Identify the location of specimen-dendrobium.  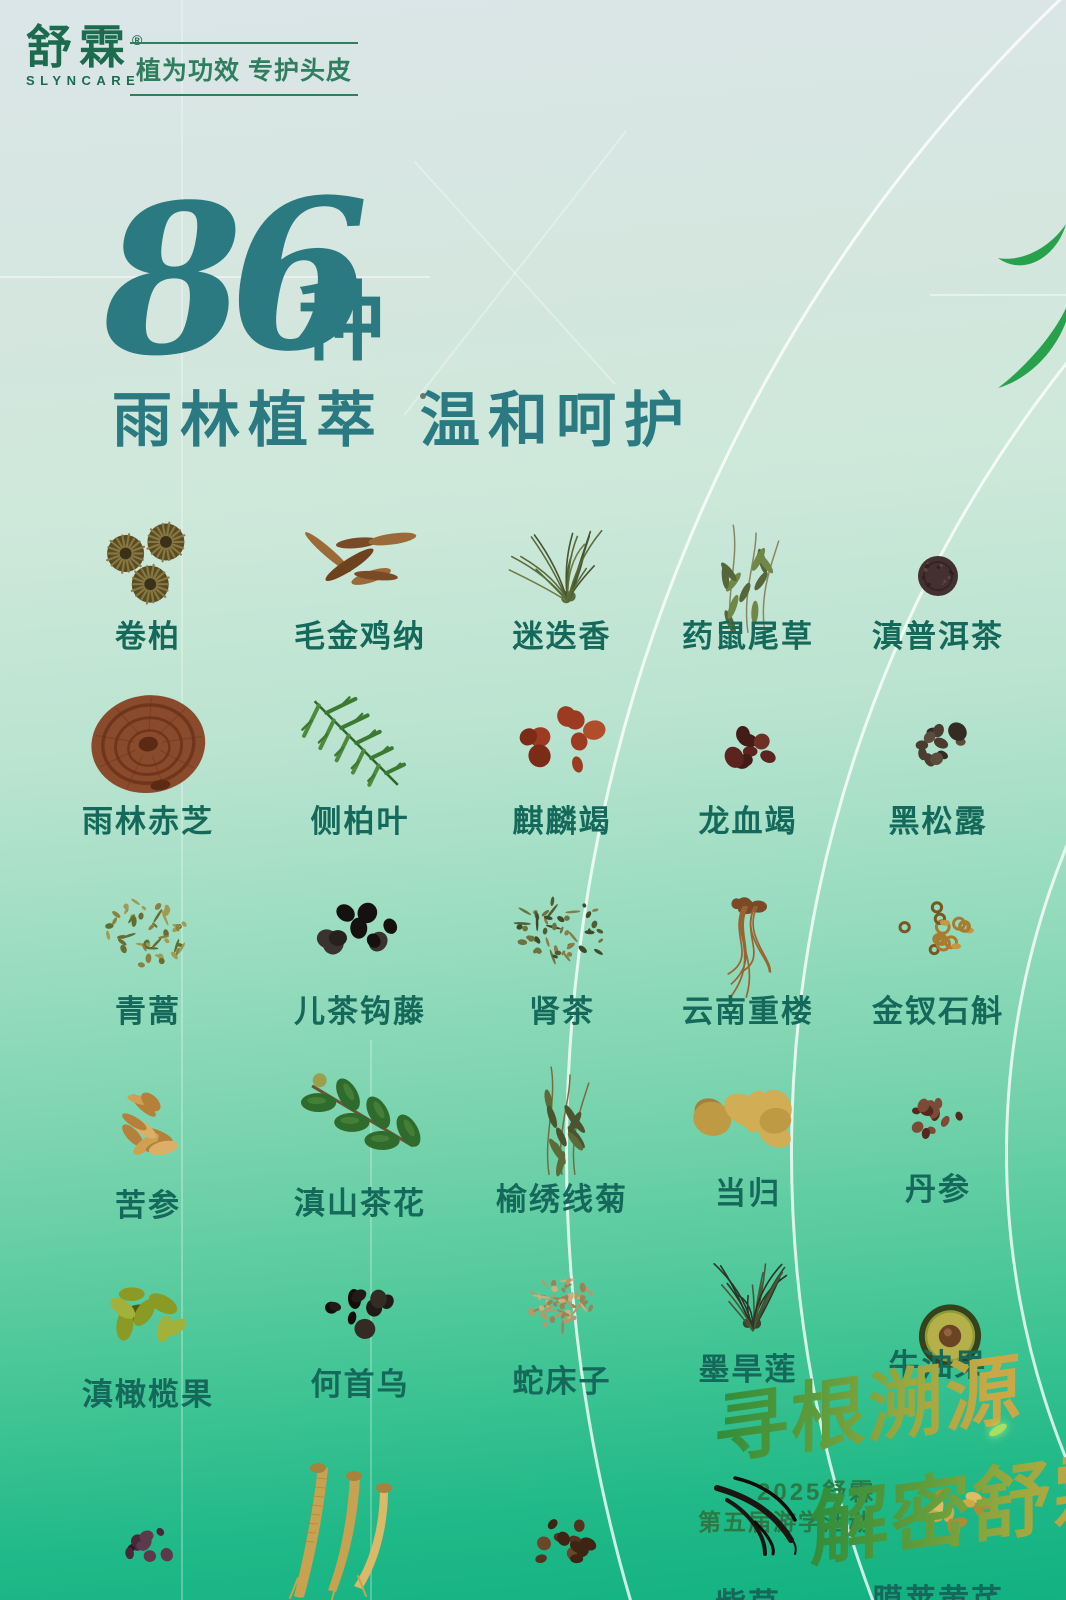
(938, 930).